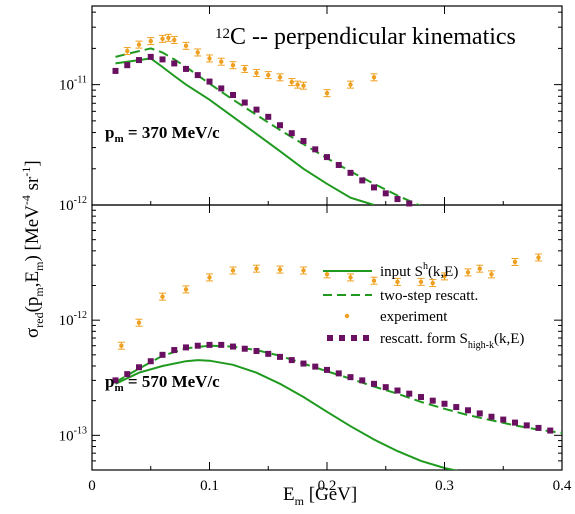 Image resolution: width=575 pixels, height=514 pixels. I want to click on y-axis-label: σred(pm,Em) [MeV-4 sr-1], so click(32, 249).